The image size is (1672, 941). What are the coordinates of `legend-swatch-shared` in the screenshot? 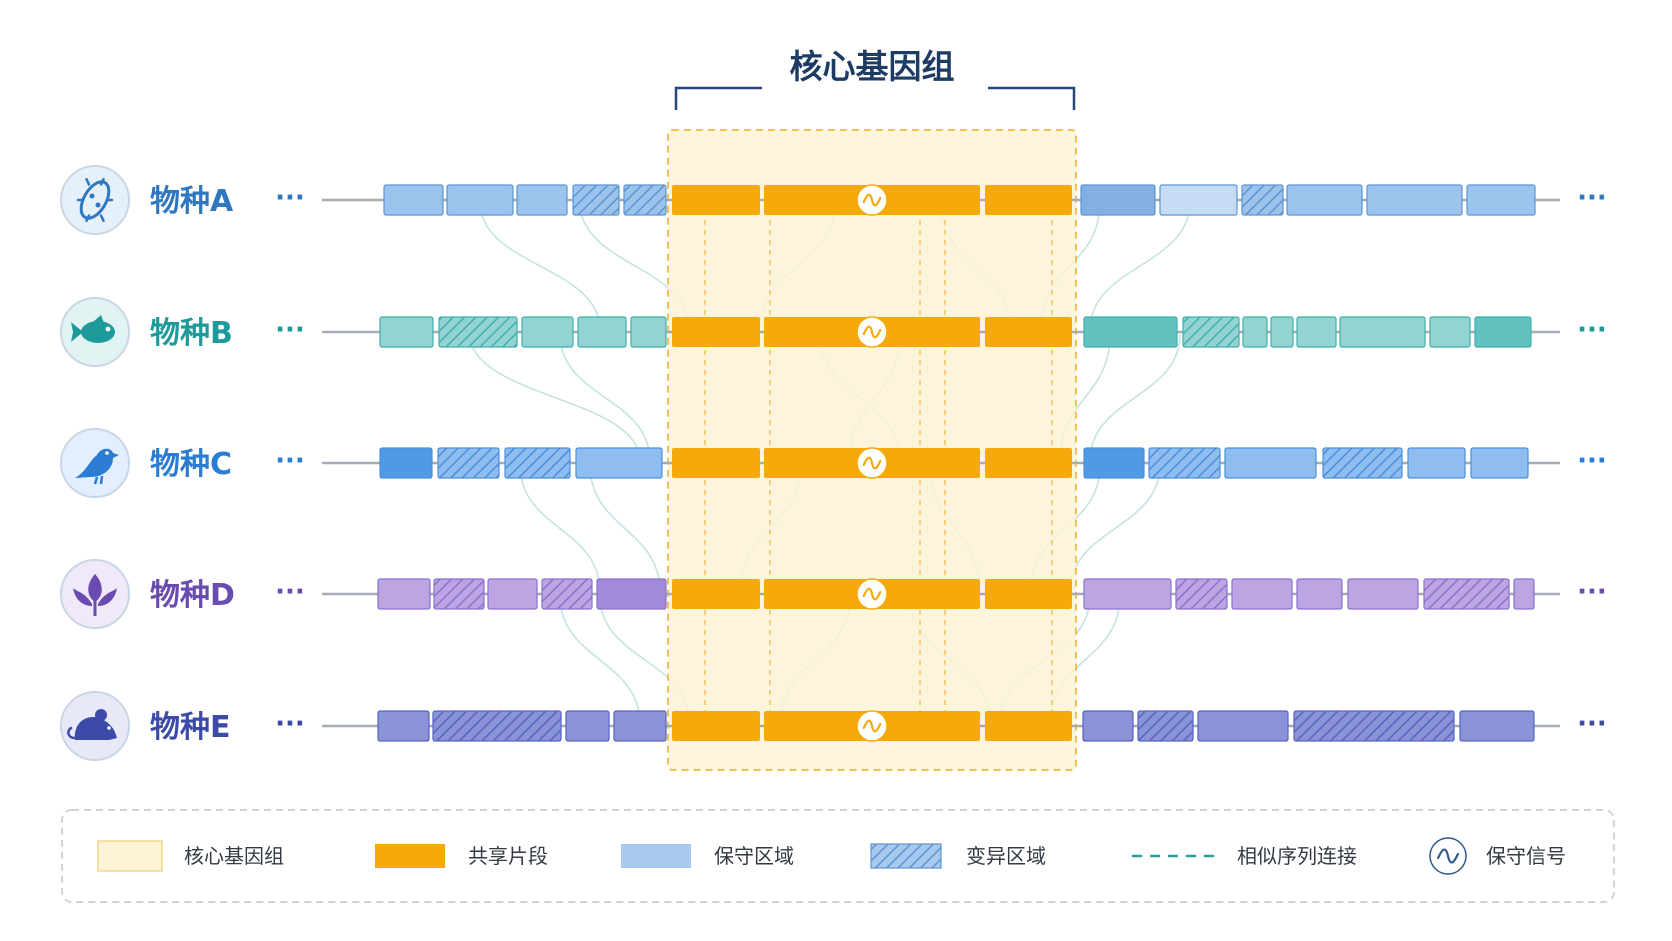 It's located at (410, 856).